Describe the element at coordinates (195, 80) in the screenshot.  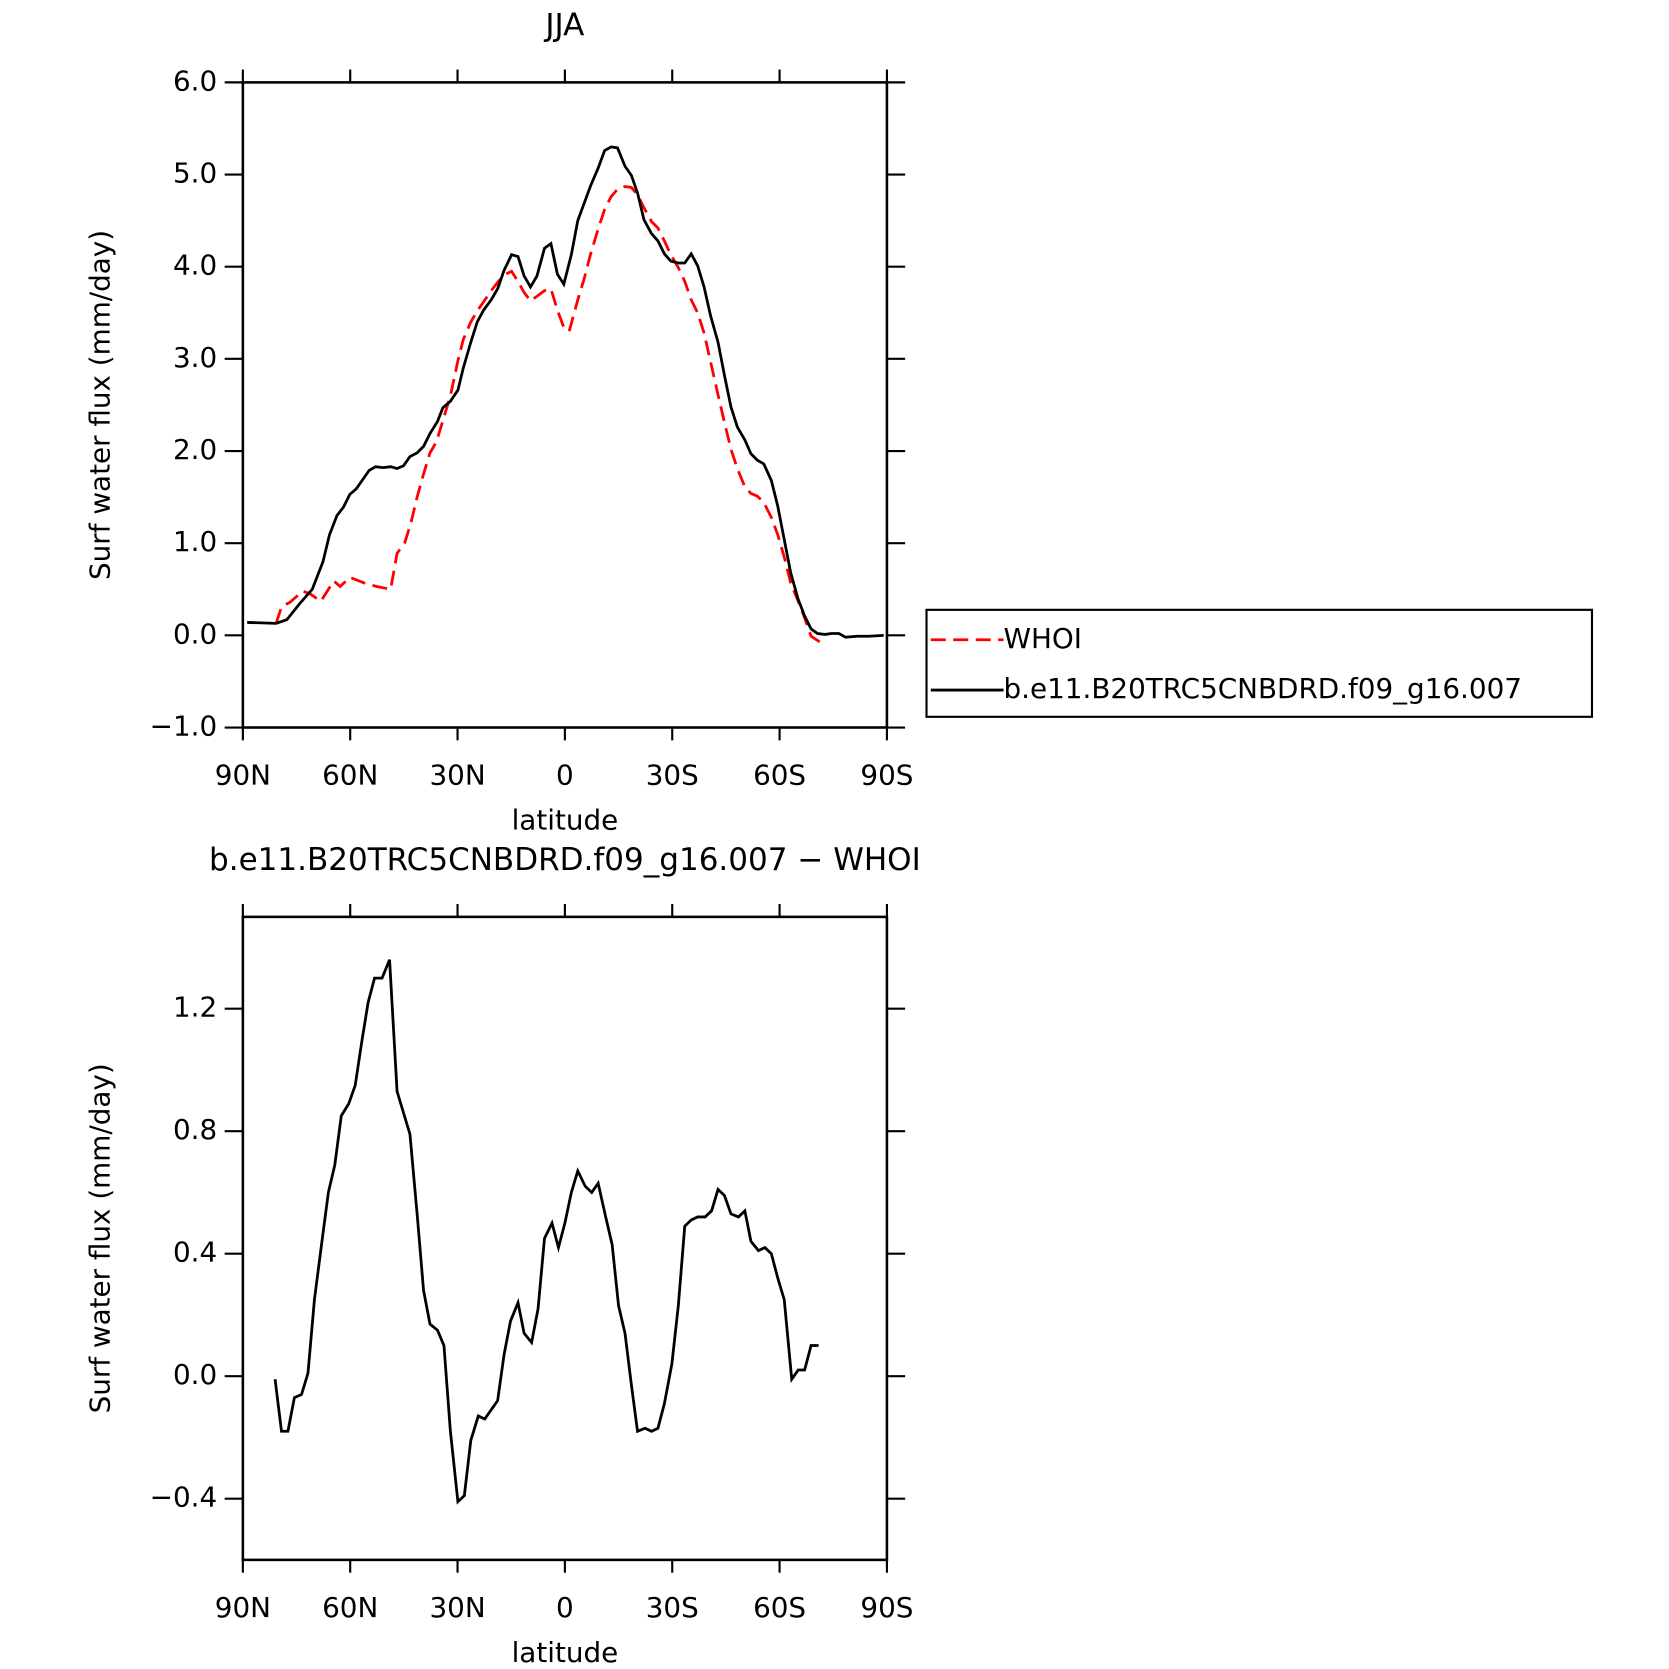
I see `y-tick-label: 6.0` at that location.